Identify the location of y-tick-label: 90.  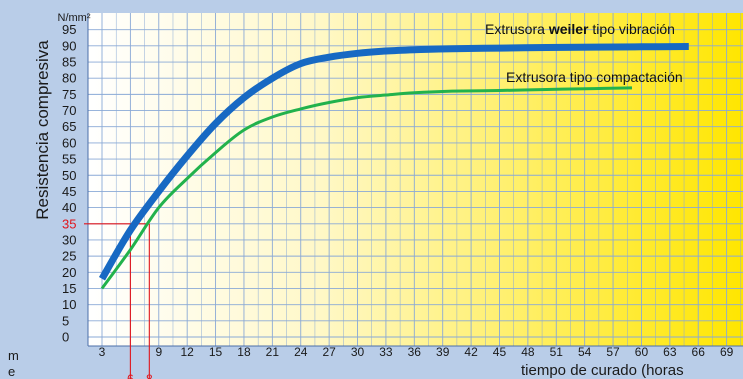
(69, 45).